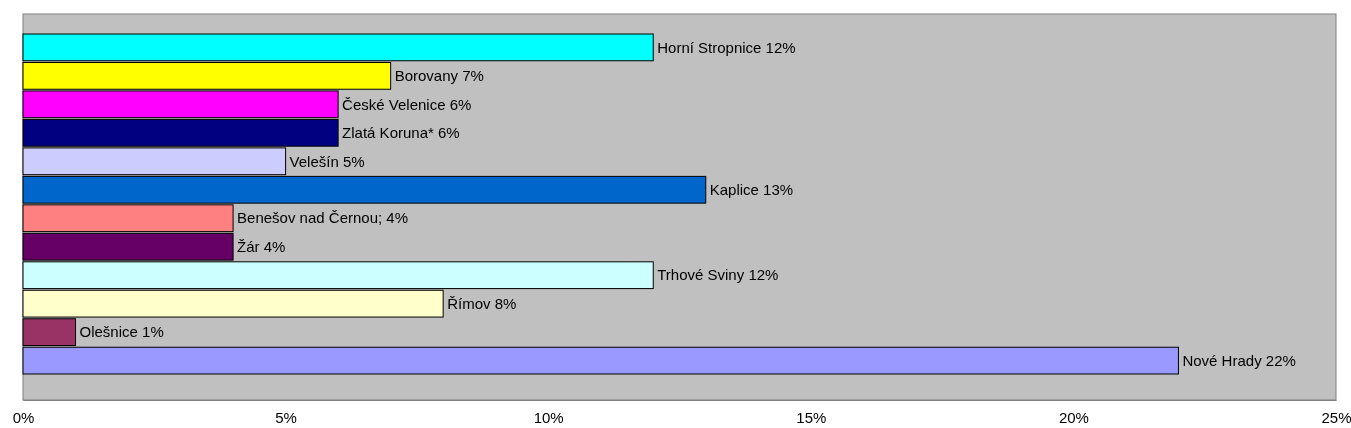  I want to click on x-tick-label: 20%, so click(1073, 417).